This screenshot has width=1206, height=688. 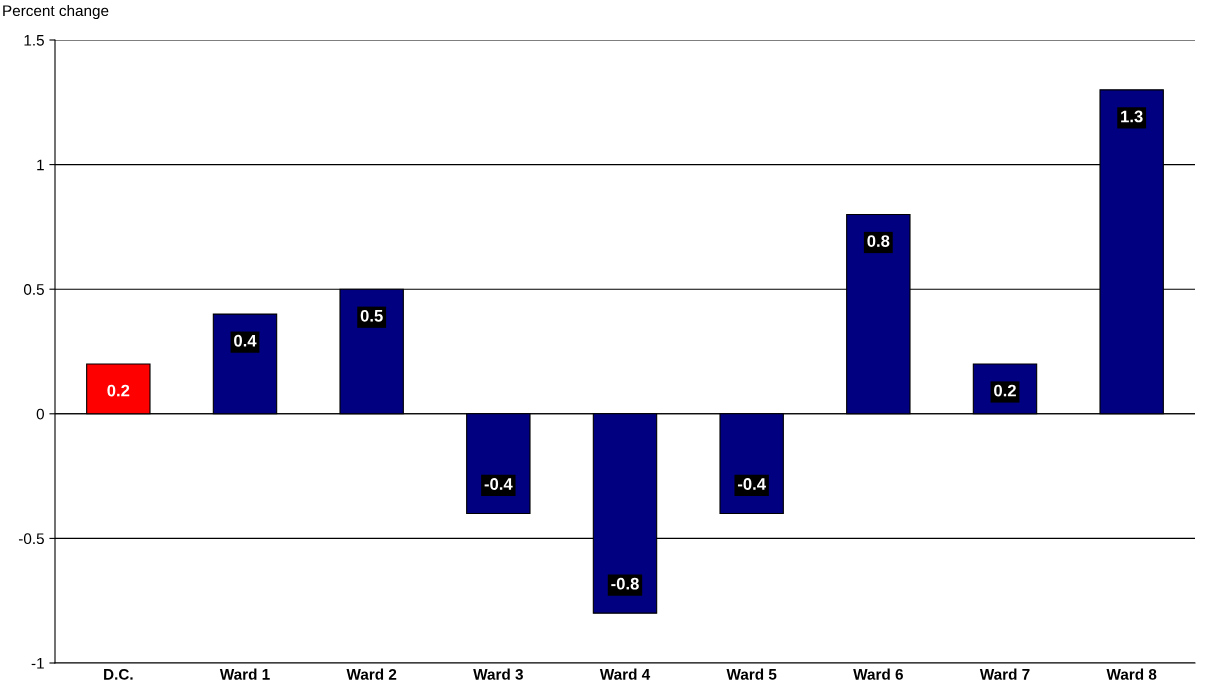 What do you see at coordinates (31, 539) in the screenshot?
I see `y-tick-label: -0.5` at bounding box center [31, 539].